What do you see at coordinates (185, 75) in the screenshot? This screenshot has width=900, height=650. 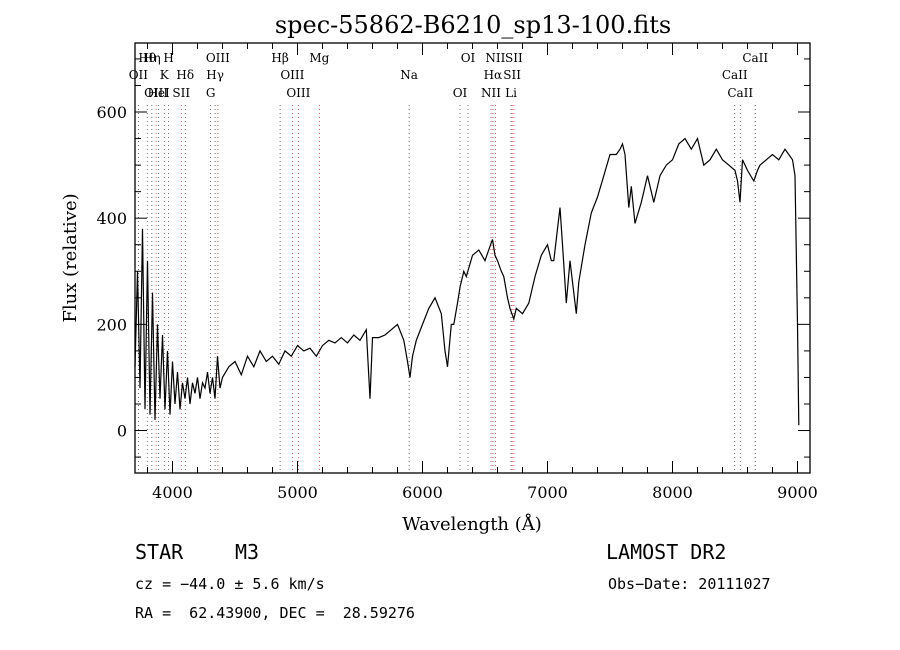 I see `line-label: Hδ` at bounding box center [185, 75].